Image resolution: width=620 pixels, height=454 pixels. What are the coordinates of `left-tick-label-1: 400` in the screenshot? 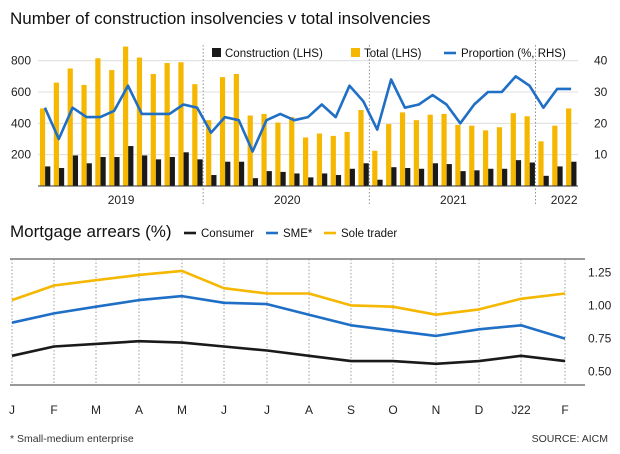 It's located at (21, 123).